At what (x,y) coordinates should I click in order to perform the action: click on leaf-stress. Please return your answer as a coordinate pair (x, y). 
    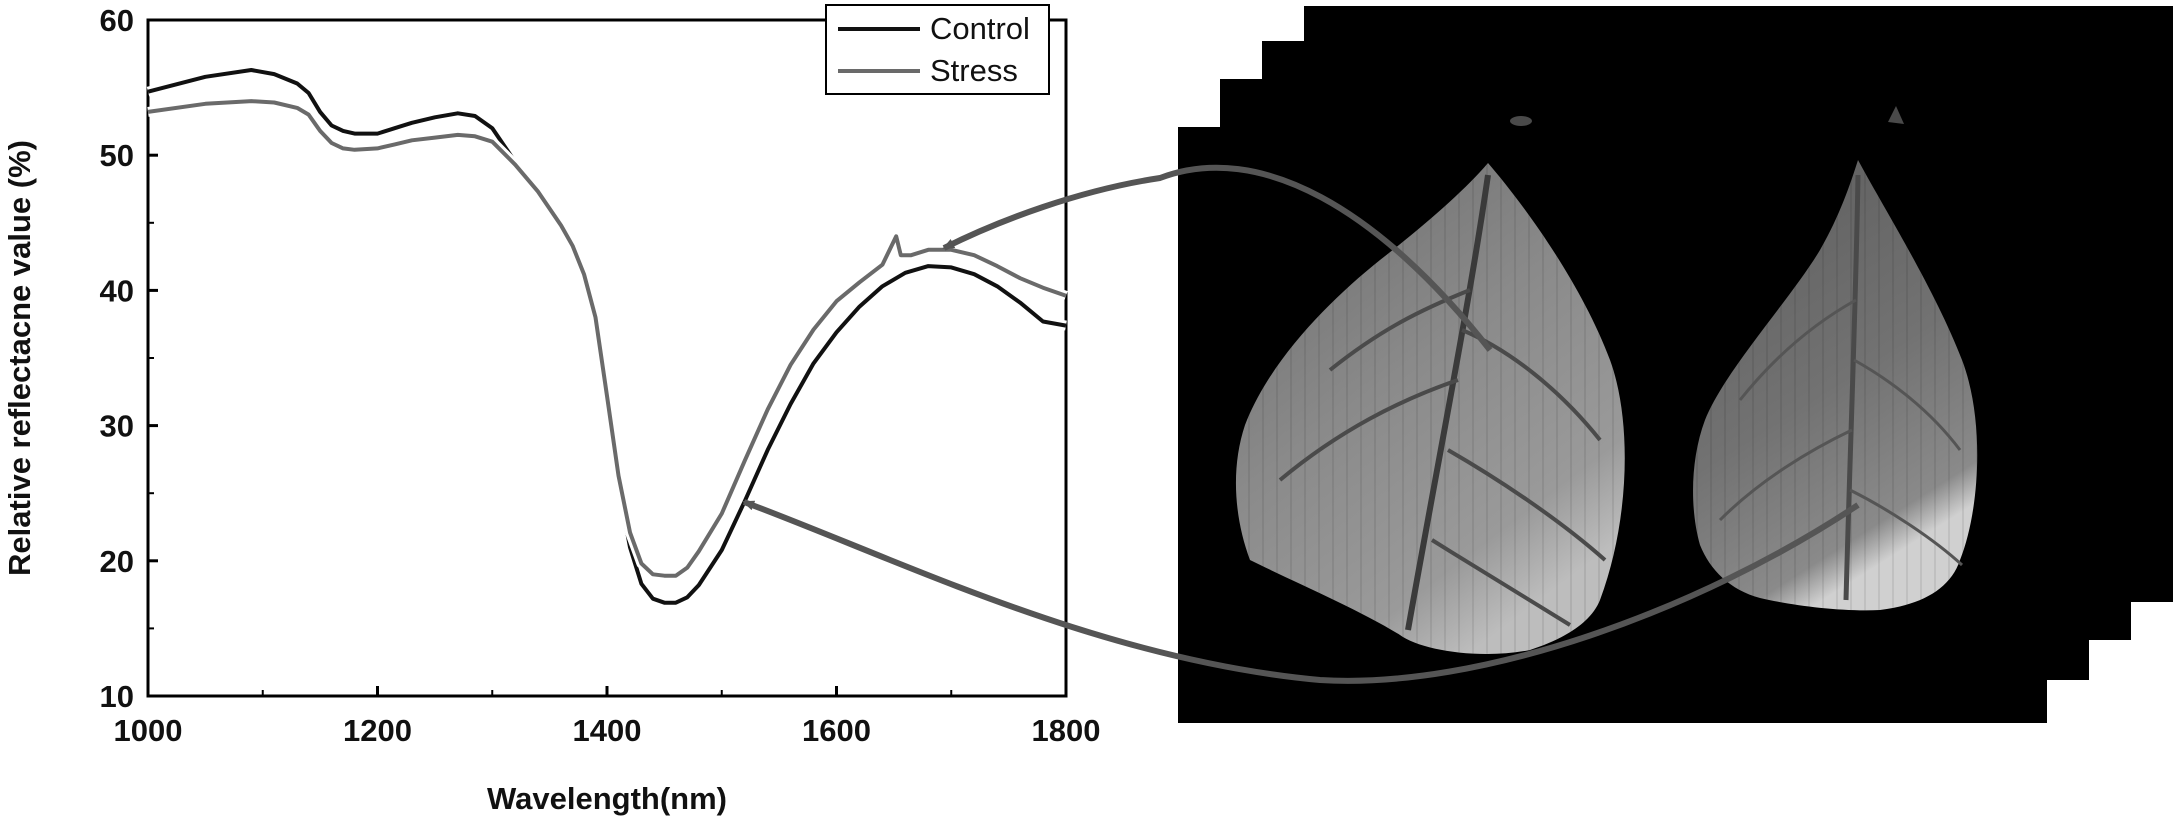
    Looking at the image, I should click on (1835, 385).